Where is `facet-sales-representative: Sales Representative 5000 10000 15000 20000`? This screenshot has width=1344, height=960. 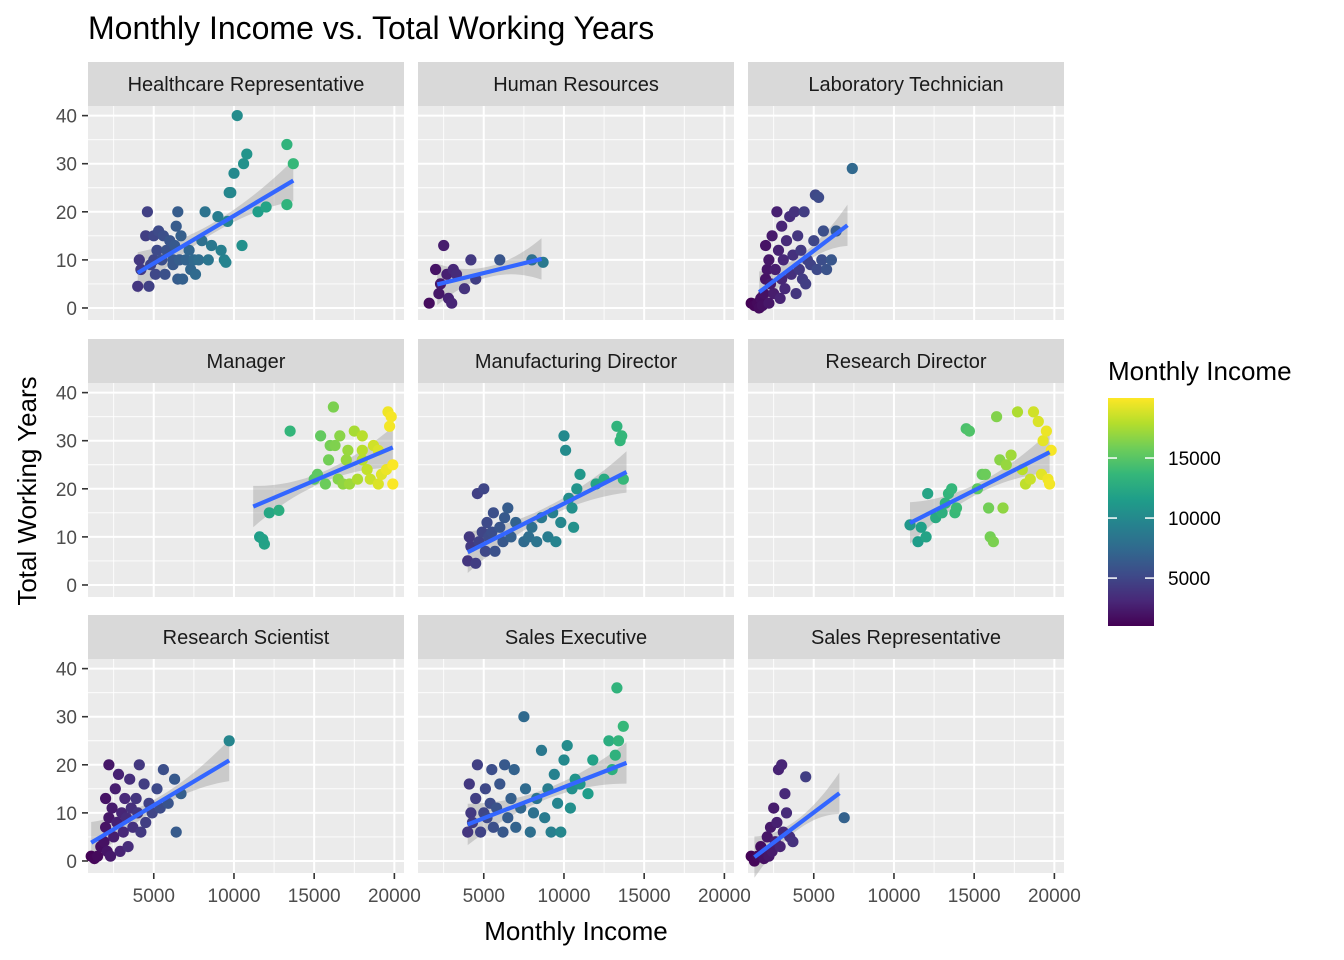
facet-sales-representative: Sales Representative 5000 10000 15000 20000 is located at coordinates (913, 761).